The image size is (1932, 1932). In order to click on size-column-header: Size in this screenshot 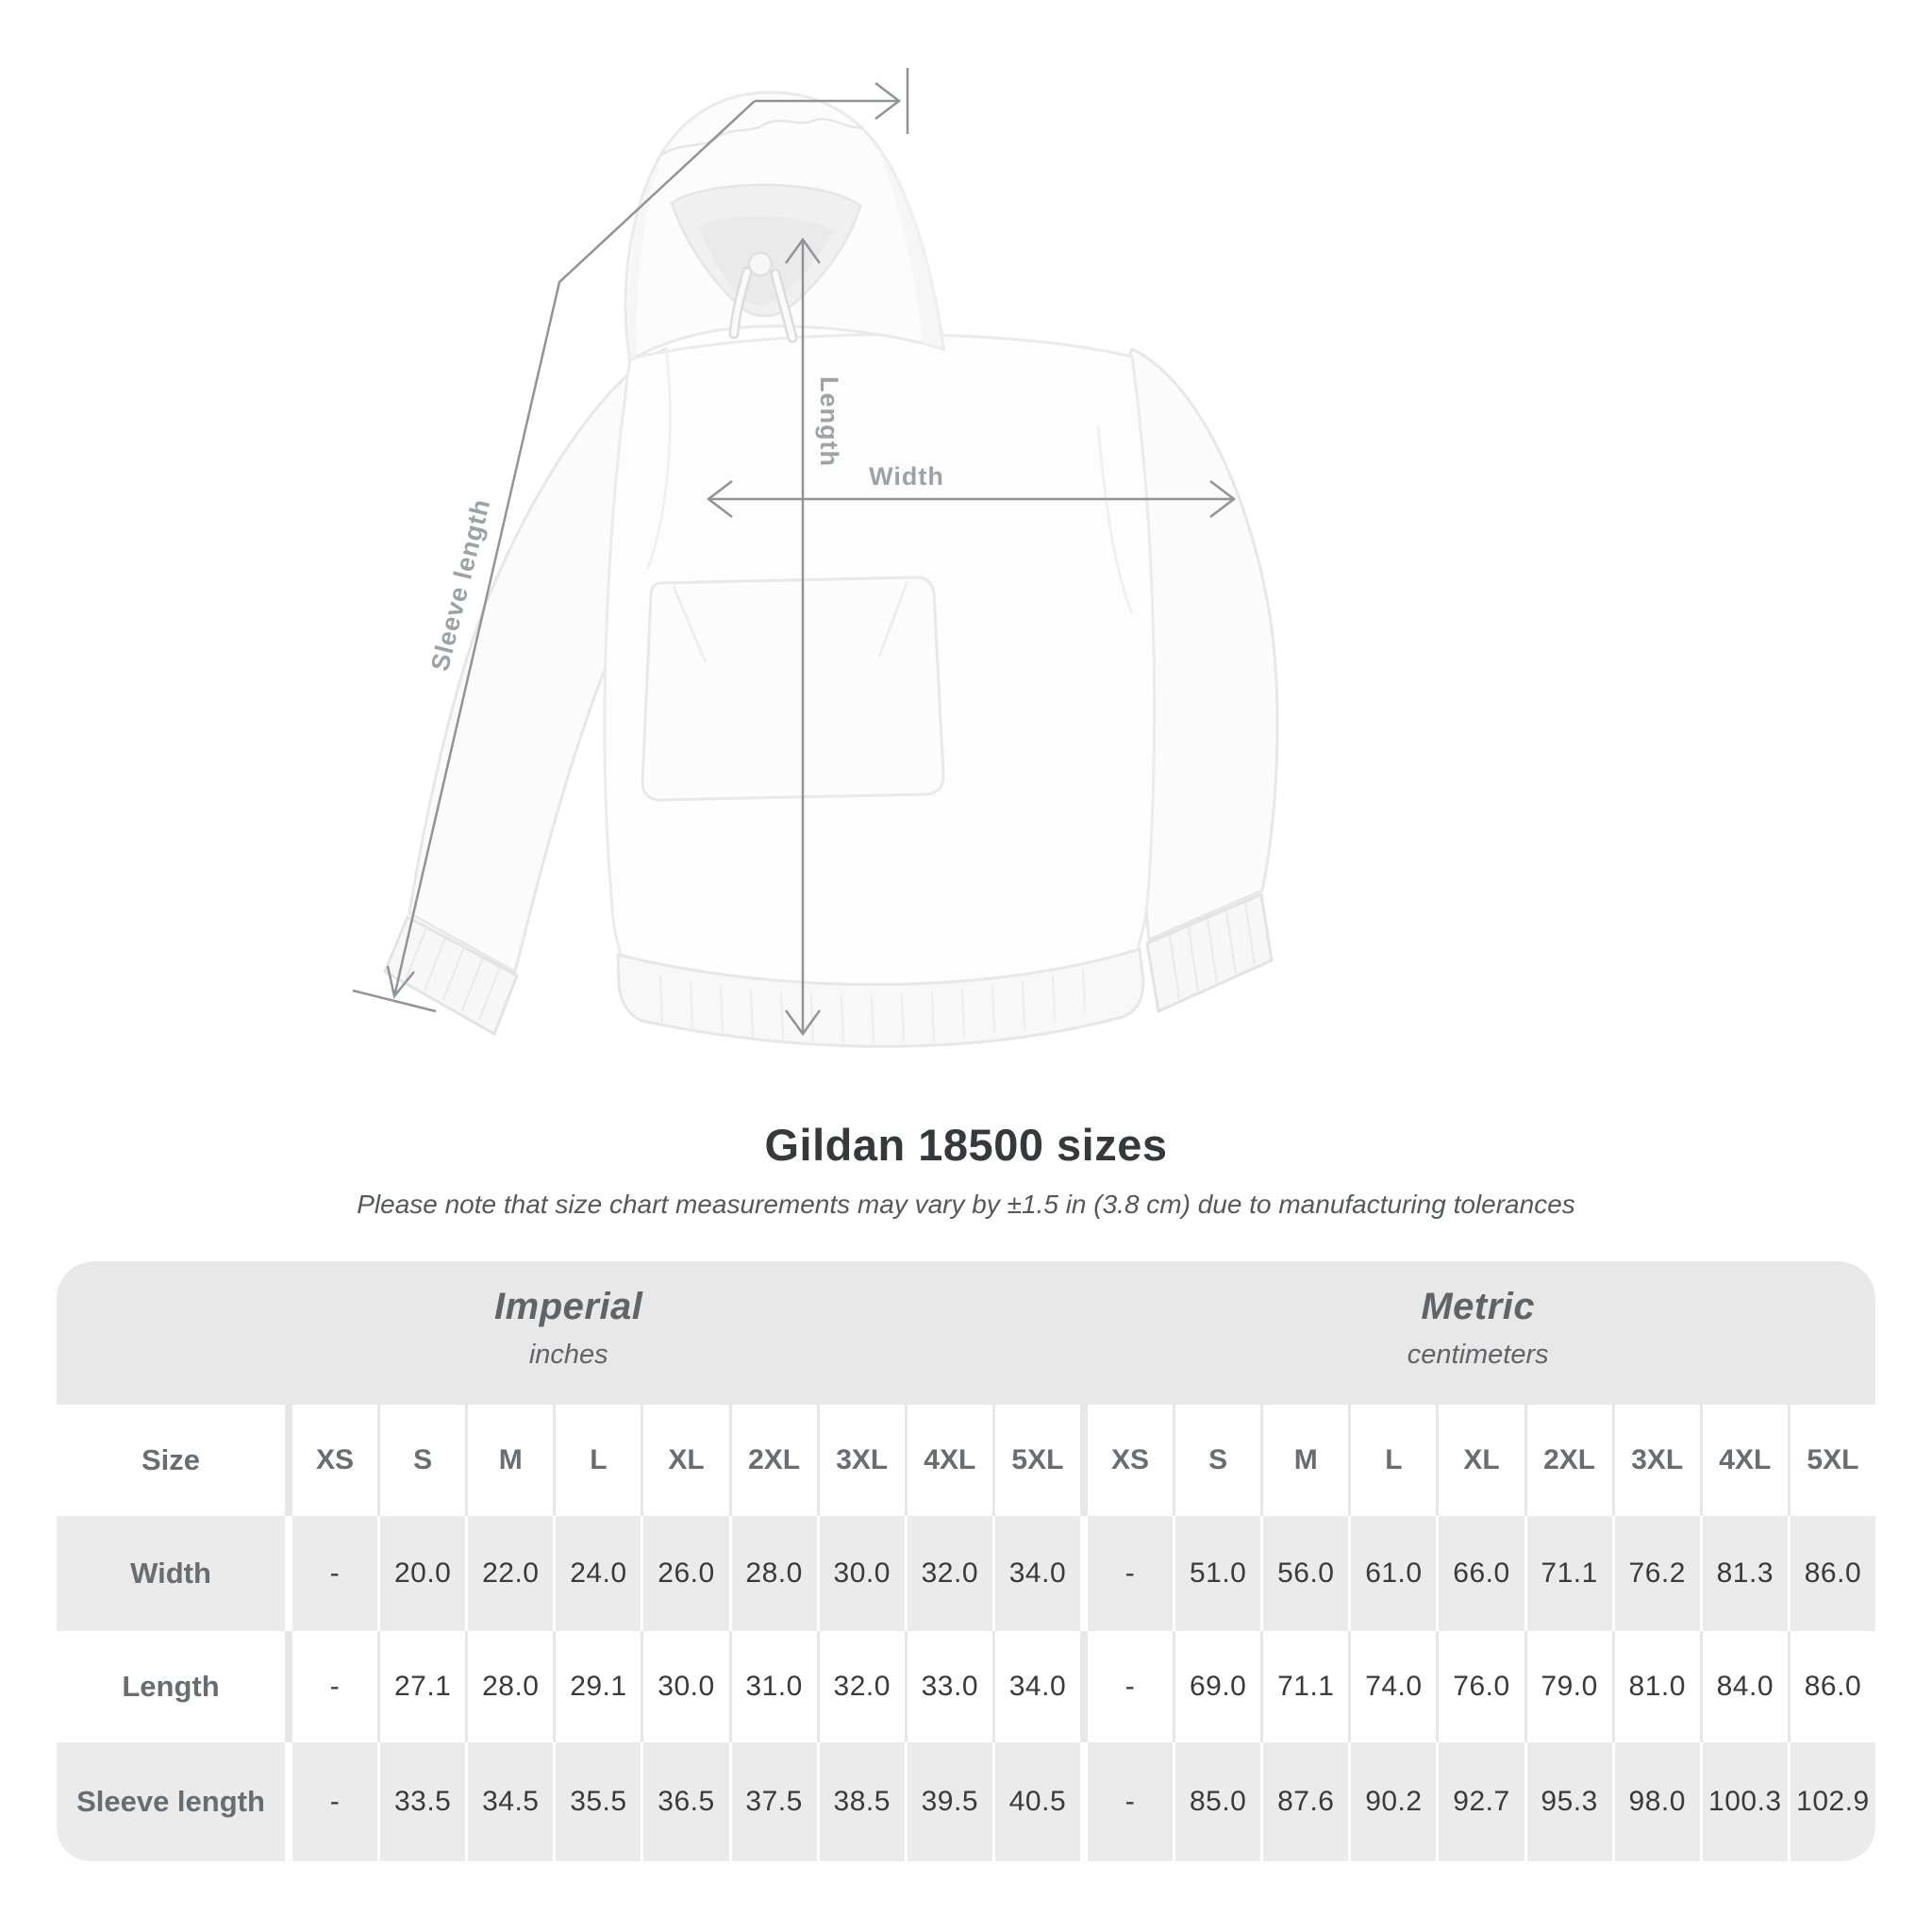, I will do `click(171, 1461)`.